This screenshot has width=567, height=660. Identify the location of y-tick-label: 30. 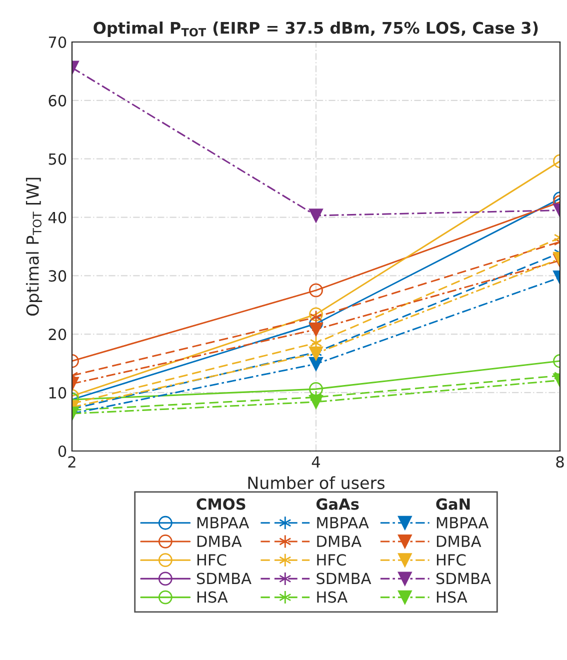
(57, 276).